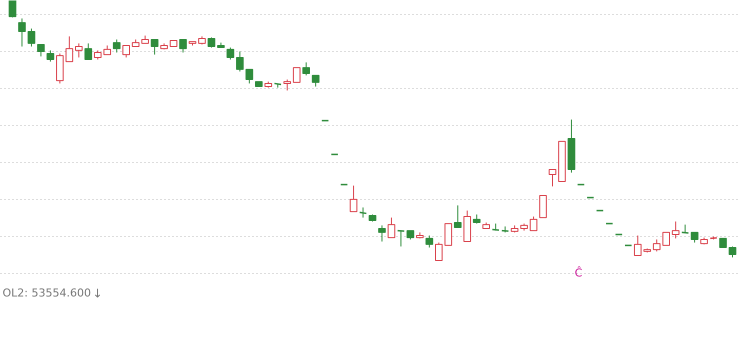  What do you see at coordinates (578, 273) in the screenshot?
I see `text: Ĉ` at bounding box center [578, 273].